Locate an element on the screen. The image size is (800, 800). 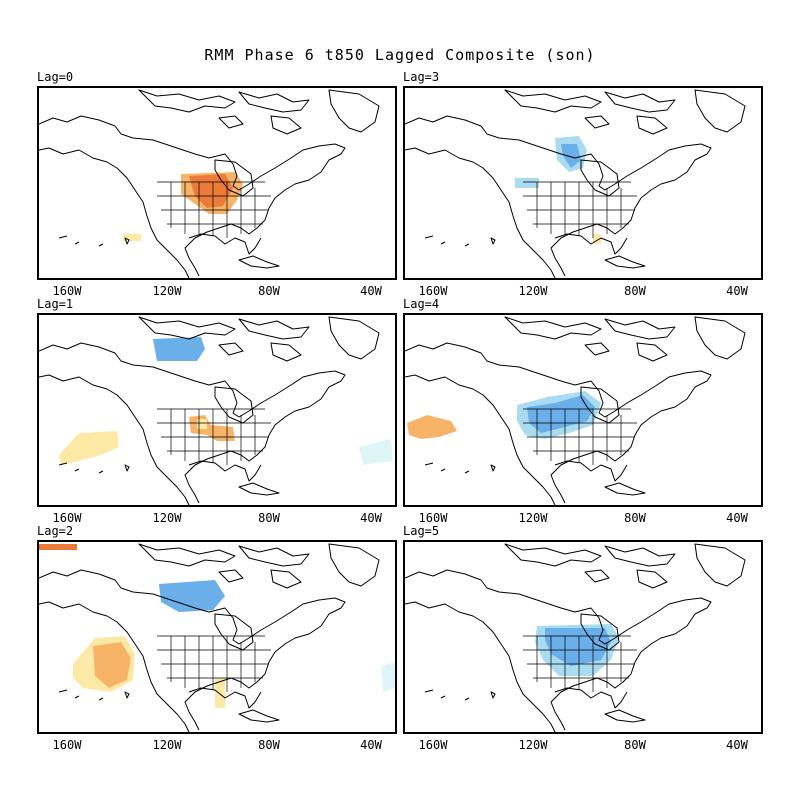
panel-label: Lag=5 is located at coordinates (421, 531).